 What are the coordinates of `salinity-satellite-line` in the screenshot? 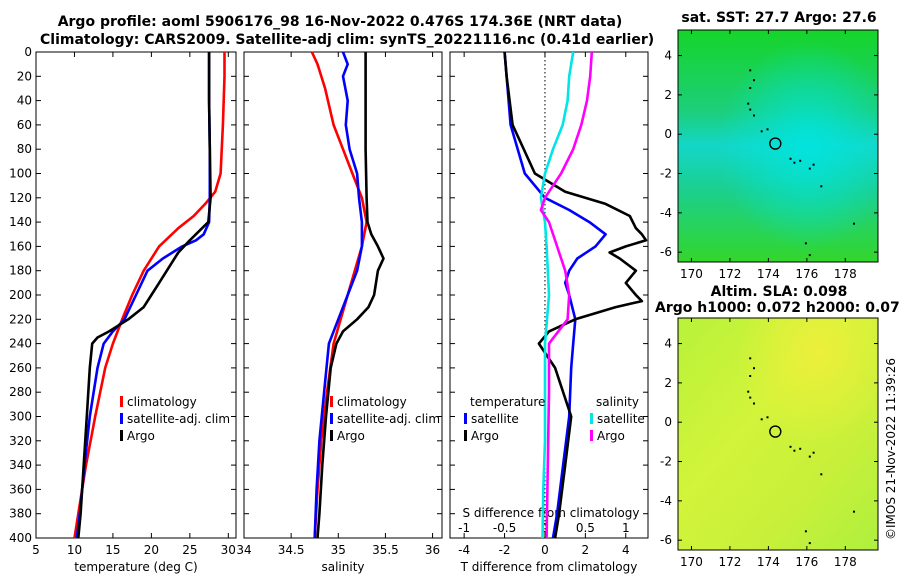 It's located at (338, 295).